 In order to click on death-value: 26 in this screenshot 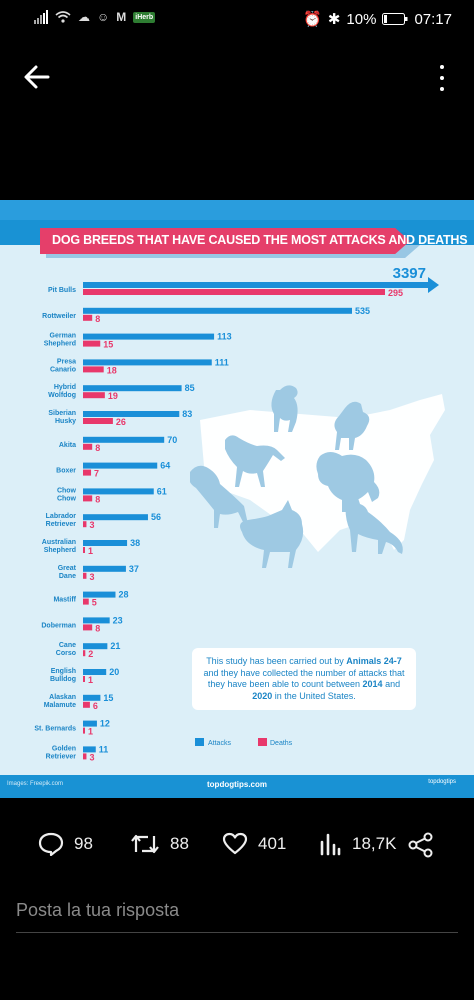, I will do `click(121, 422)`.